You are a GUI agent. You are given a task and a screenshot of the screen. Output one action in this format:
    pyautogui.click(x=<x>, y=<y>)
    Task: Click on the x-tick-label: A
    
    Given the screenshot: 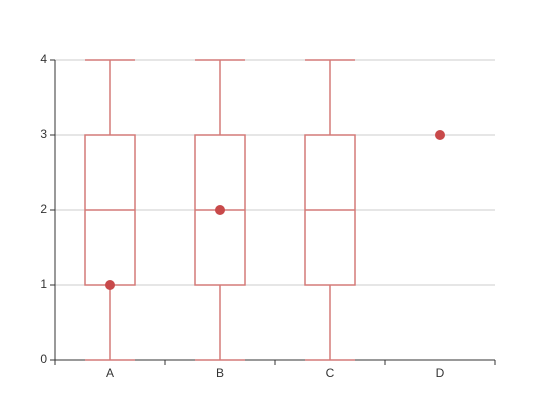 What is the action you would take?
    pyautogui.click(x=110, y=373)
    